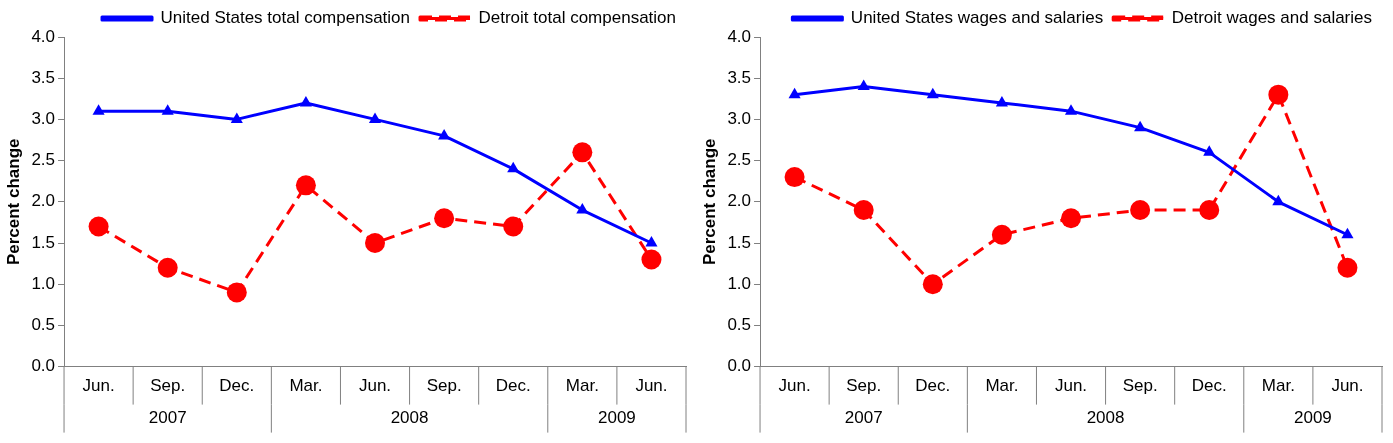  Describe the element at coordinates (285, 18) in the screenshot. I see `legend-label: United States total compensation` at that location.